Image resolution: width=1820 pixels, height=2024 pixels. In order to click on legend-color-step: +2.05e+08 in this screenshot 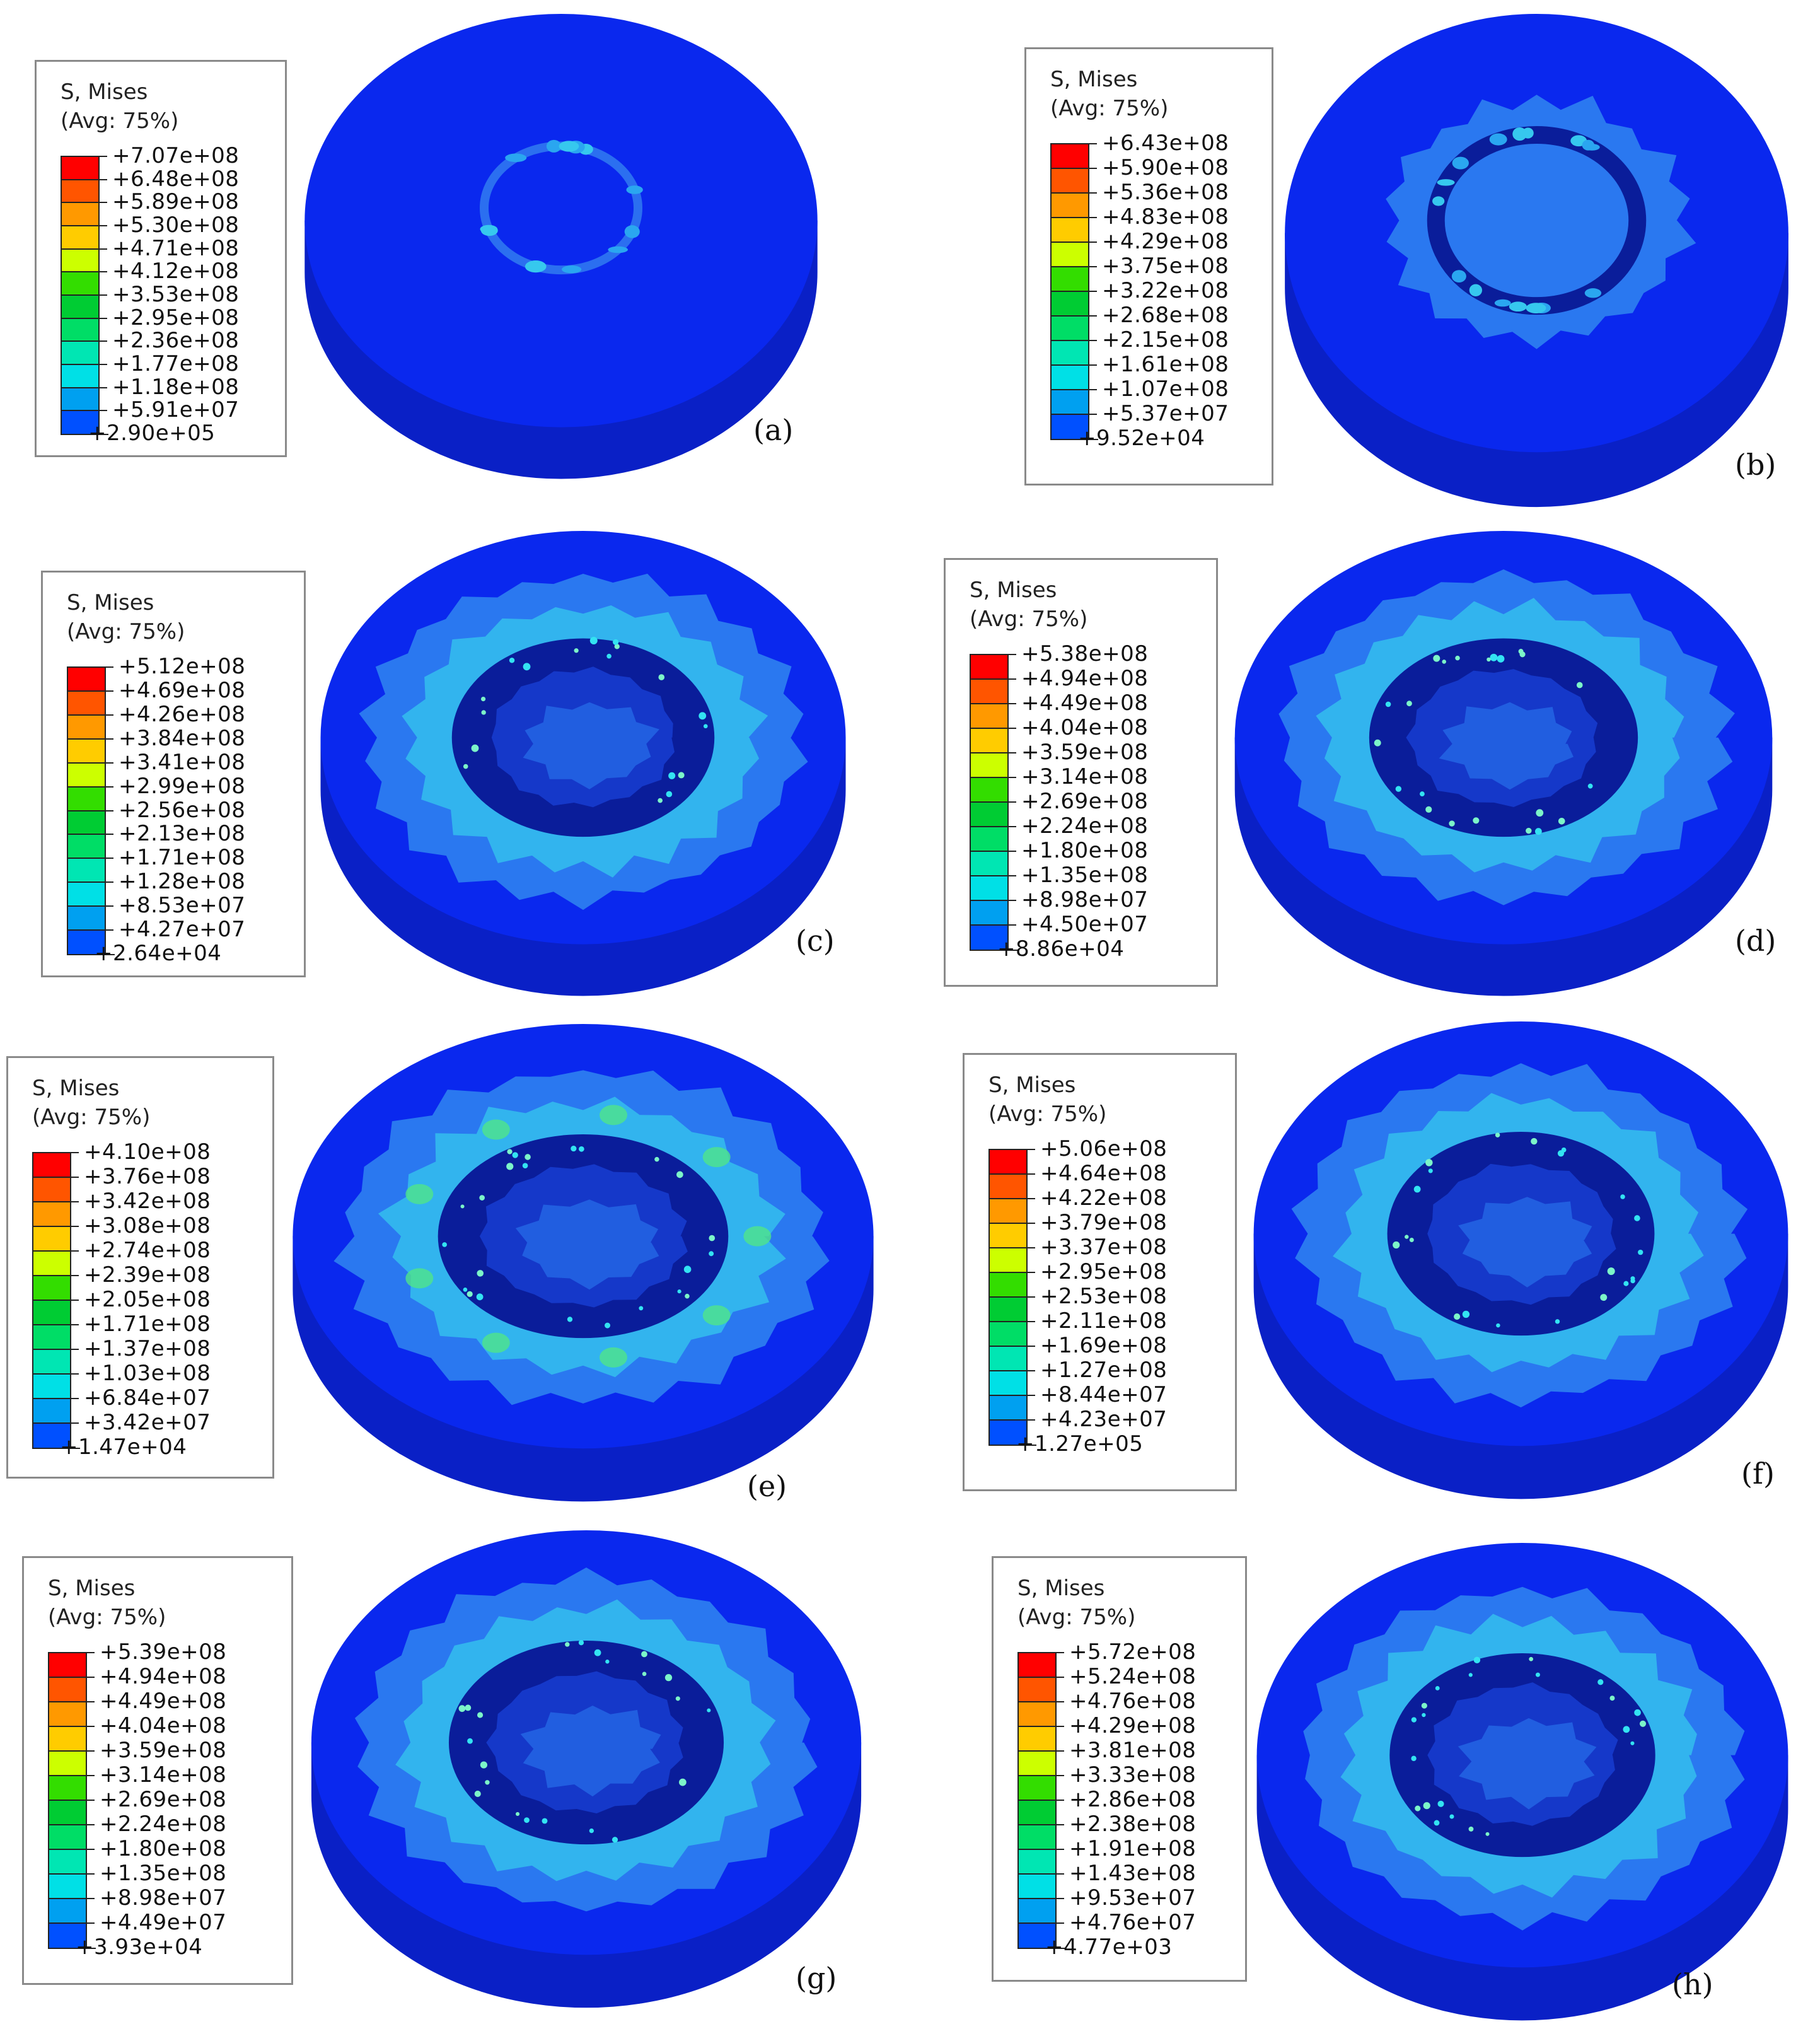, I will do `click(121, 1306)`.